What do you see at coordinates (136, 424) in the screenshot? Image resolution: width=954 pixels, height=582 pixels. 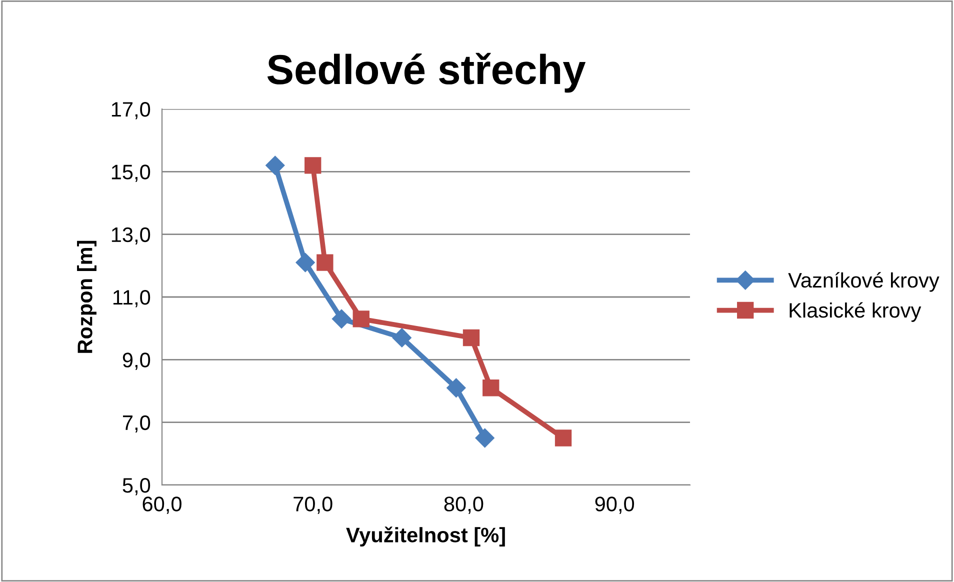 I see `y-tick-label: 7,0` at bounding box center [136, 424].